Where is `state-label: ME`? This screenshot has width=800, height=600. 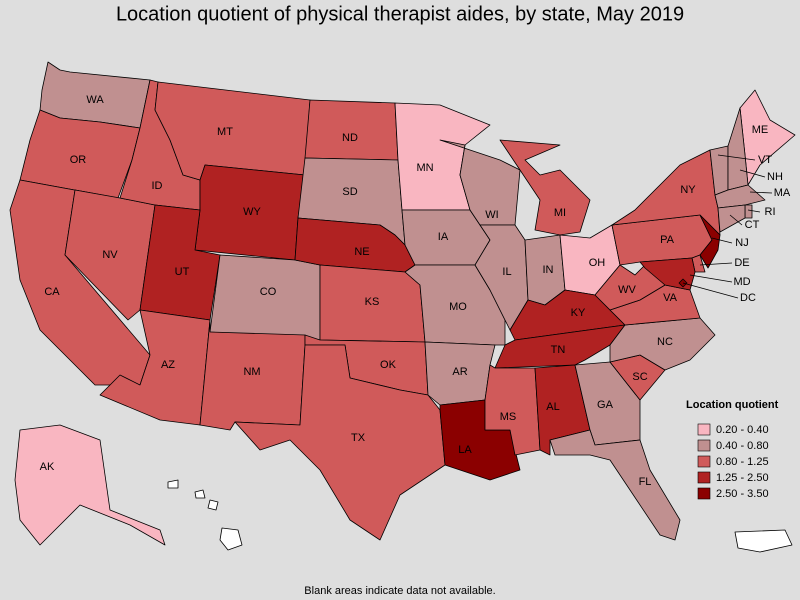 state-label: ME is located at coordinates (760, 130).